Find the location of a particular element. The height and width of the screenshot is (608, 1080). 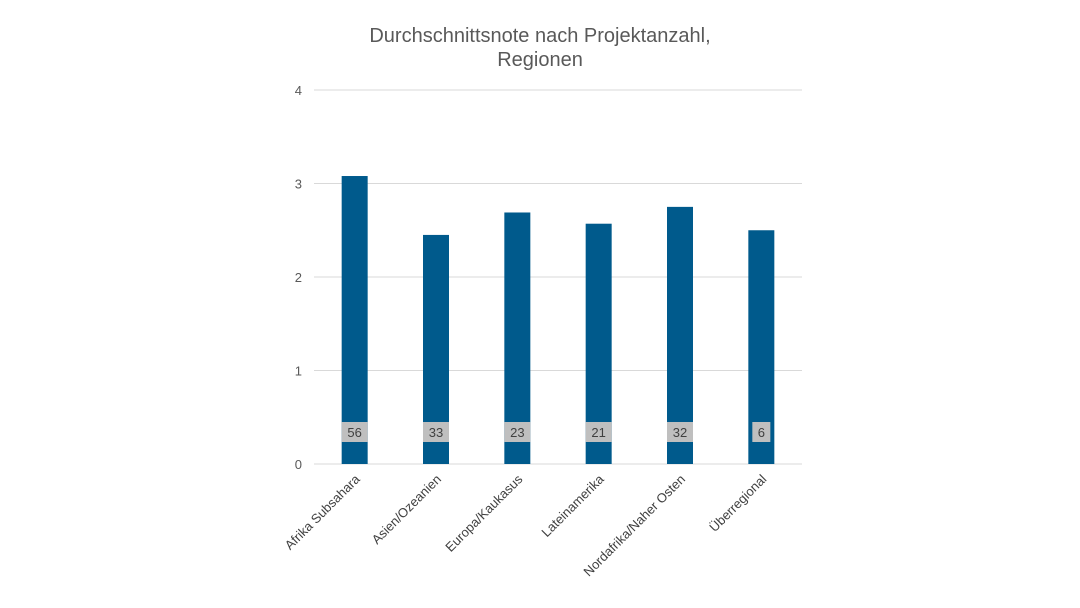

y-tick-label: 4 is located at coordinates (298, 90).